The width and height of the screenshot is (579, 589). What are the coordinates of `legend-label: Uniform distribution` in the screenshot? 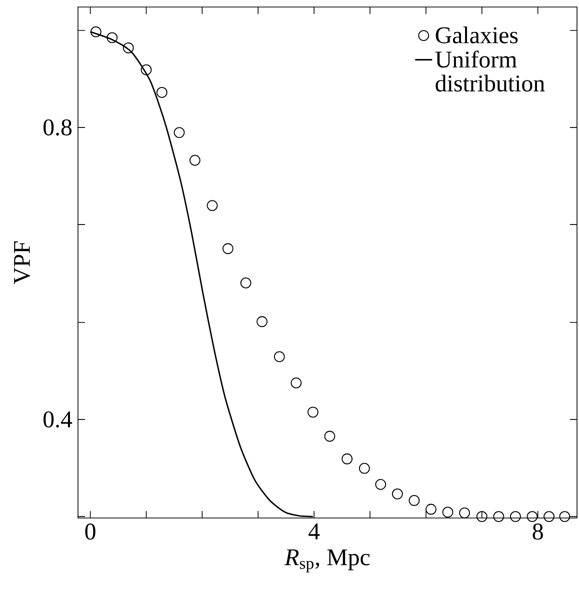 It's located at (490, 71).